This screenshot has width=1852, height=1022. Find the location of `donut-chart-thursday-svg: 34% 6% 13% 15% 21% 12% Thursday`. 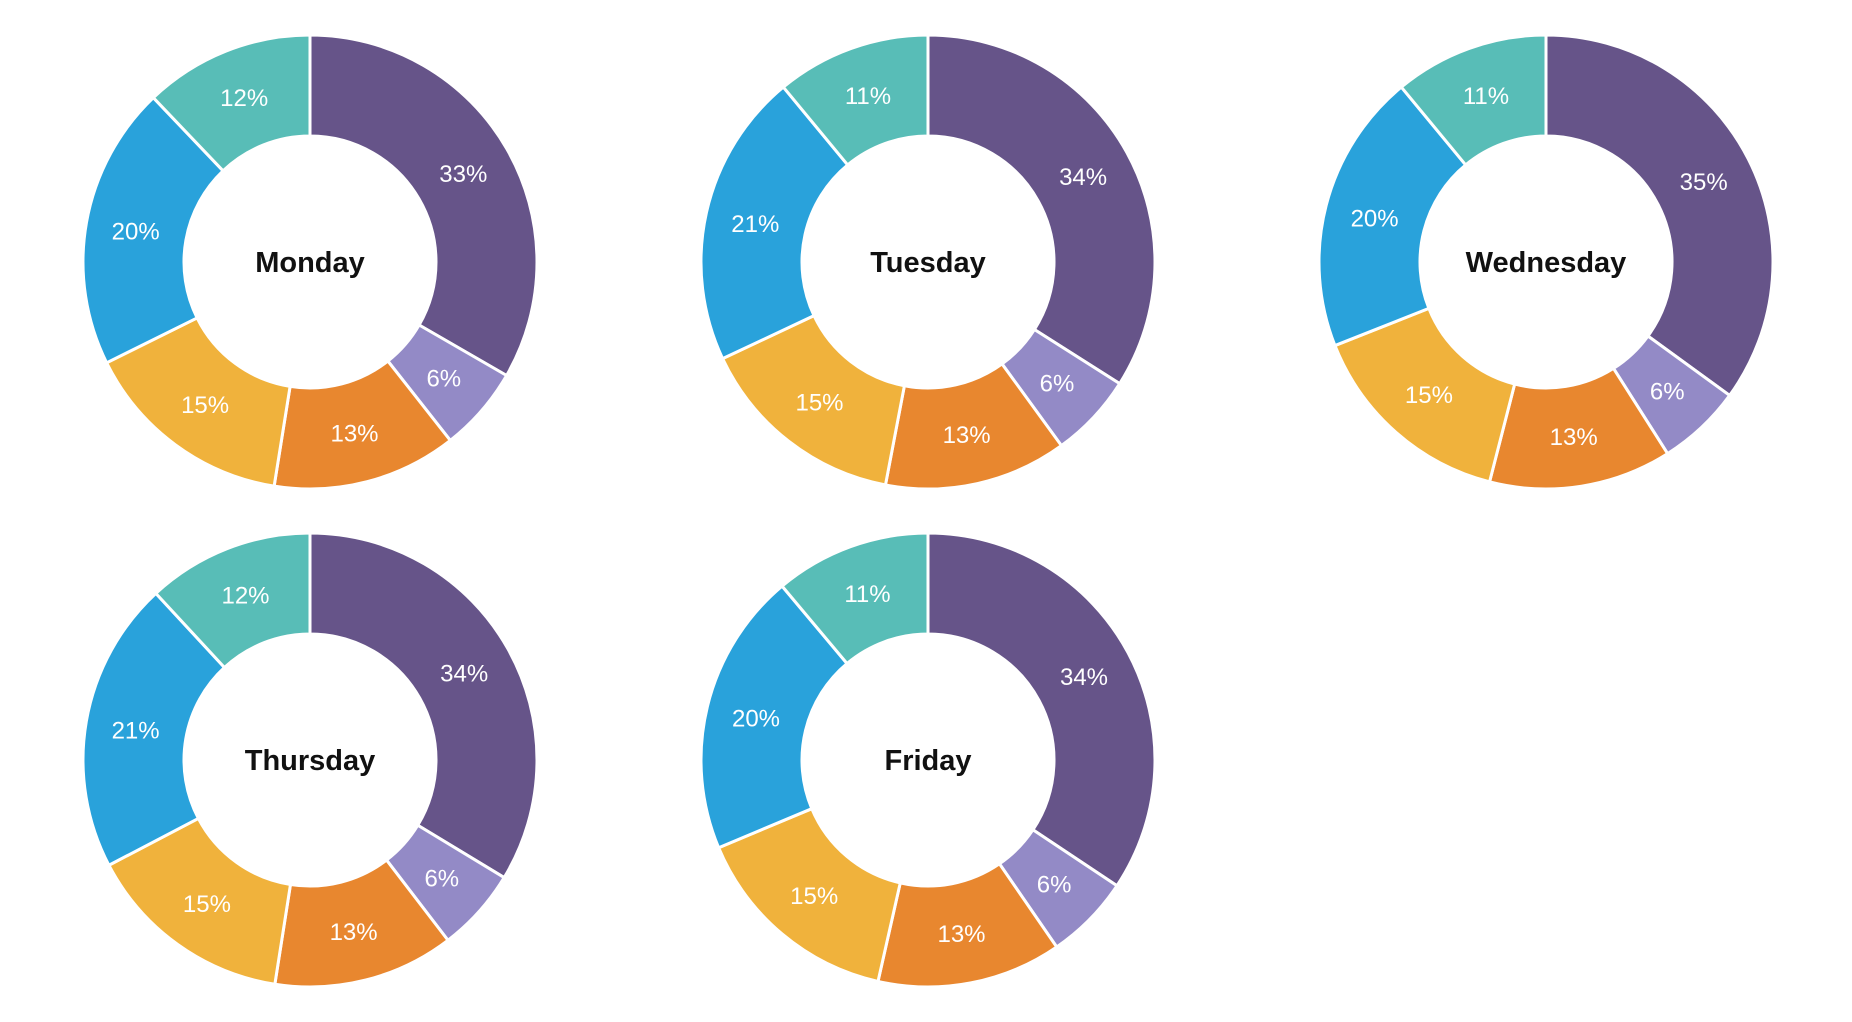

donut-chart-thursday-svg: 34% 6% 13% 15% 21% 12% Thursday is located at coordinates (310, 760).